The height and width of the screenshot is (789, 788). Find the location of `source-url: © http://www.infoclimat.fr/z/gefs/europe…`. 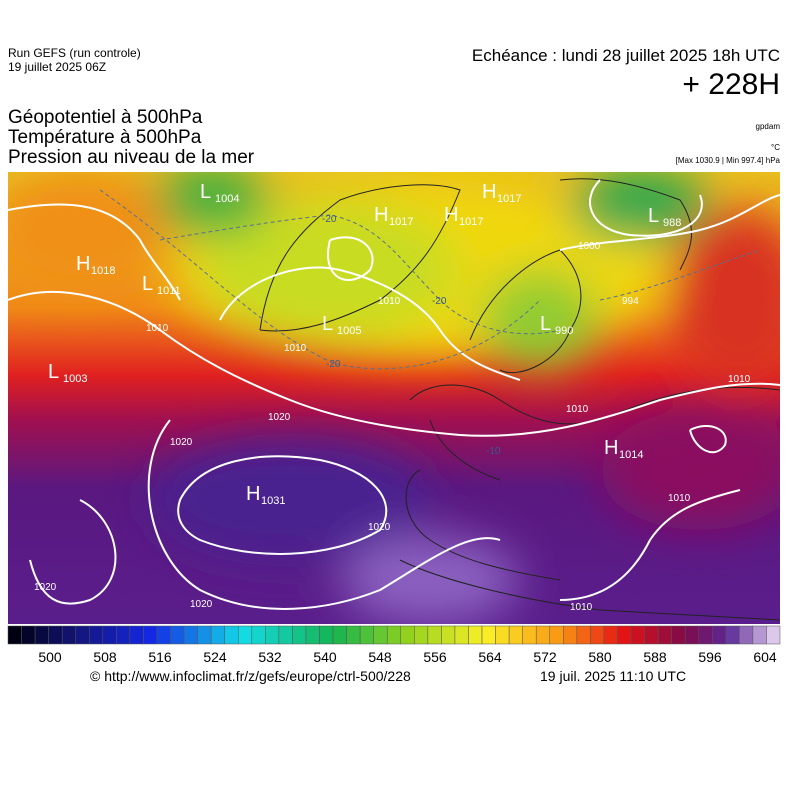

source-url: © http://www.infoclimat.fr/z/gefs/europe… is located at coordinates (250, 676).